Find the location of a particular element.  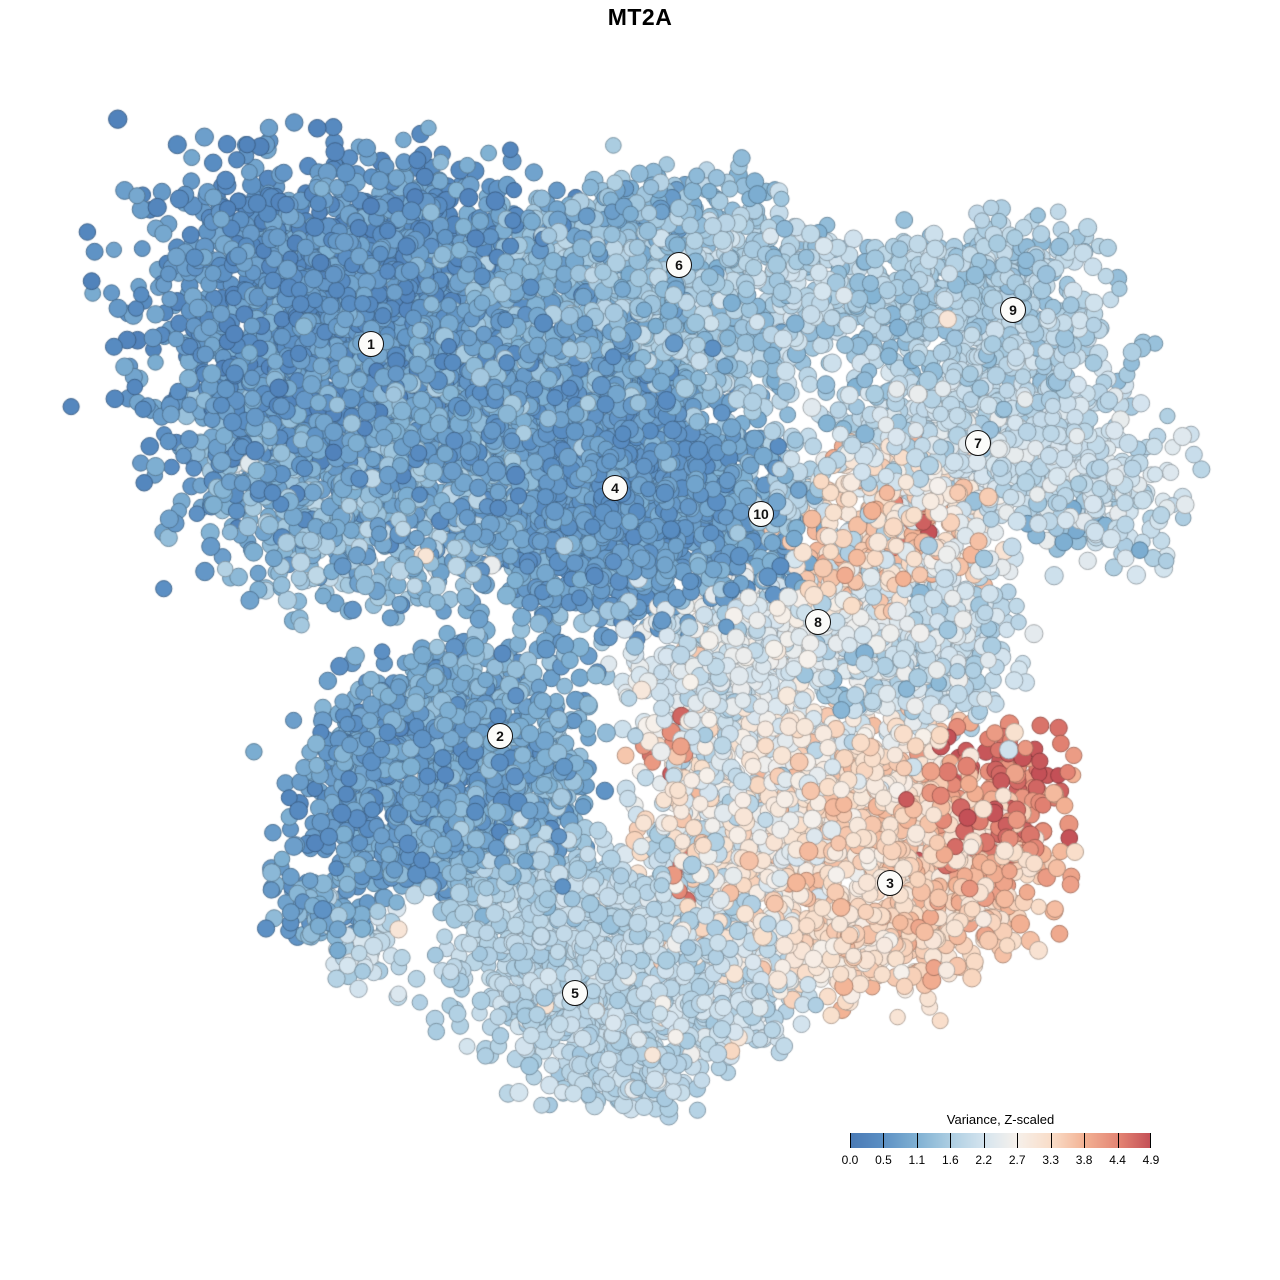

cluster-label-3: 3 is located at coordinates (890, 883).